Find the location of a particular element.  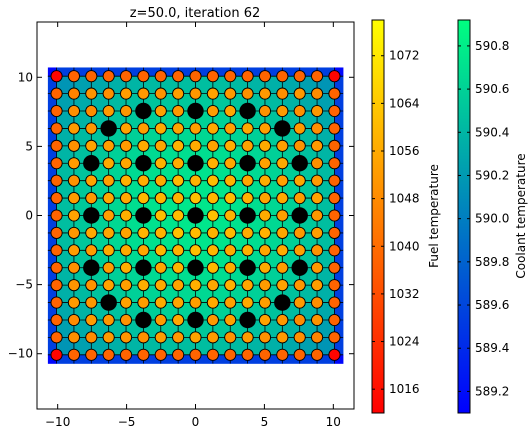

fuel-colorbar-ticks: 1016 1024 1032 1040 1048 1056 1064 1072 is located at coordinates (396, 222).